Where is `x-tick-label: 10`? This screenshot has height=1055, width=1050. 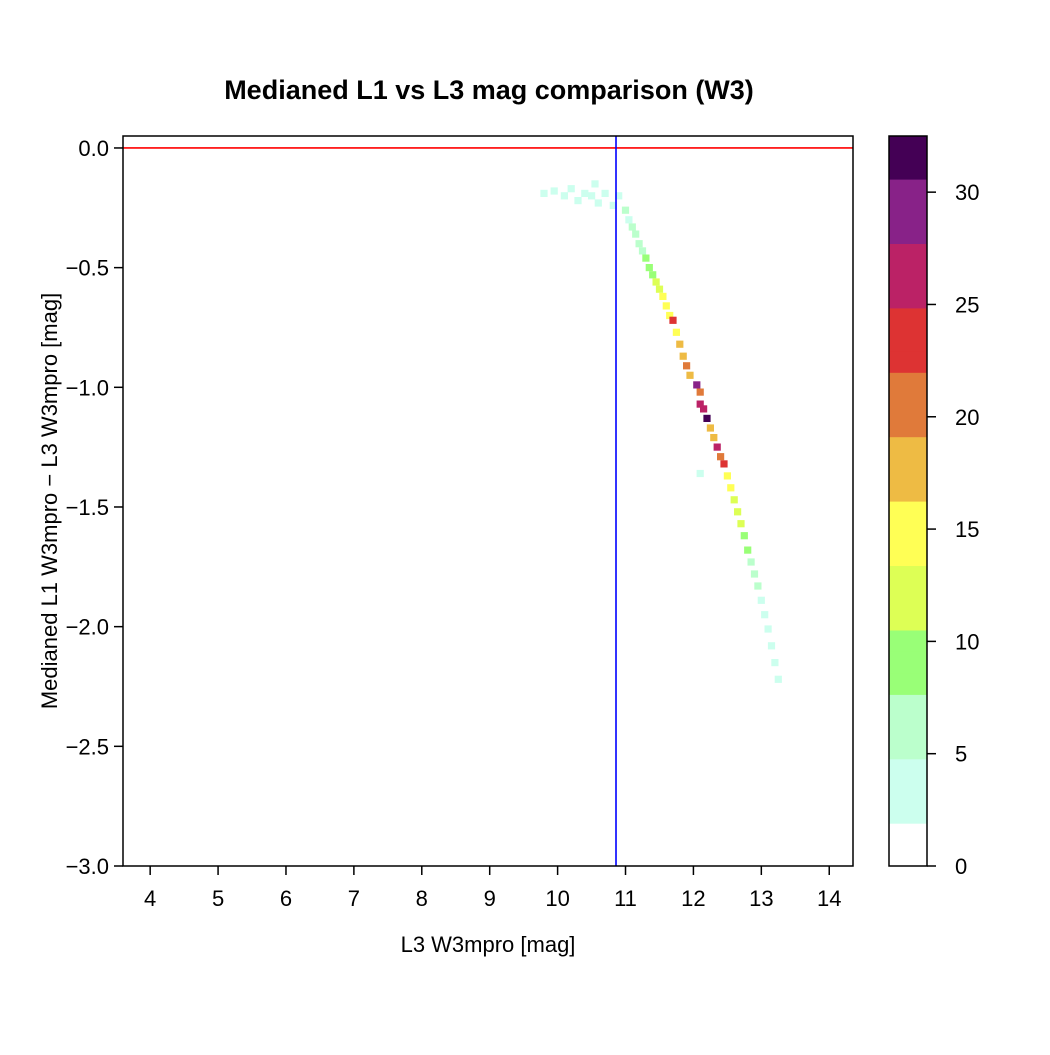 x-tick-label: 10 is located at coordinates (557, 898).